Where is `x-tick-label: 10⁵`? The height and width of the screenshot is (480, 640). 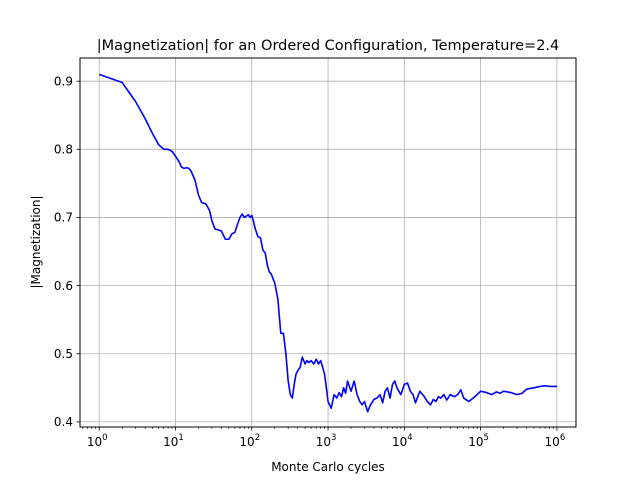
x-tick-label: 10⁵ is located at coordinates (478, 441).